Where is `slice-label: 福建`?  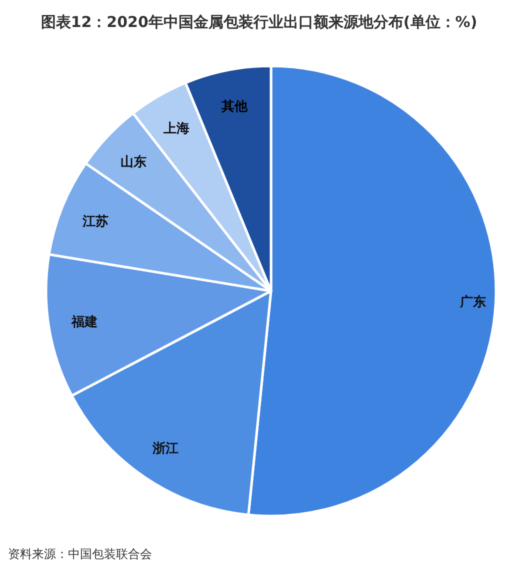
slice-label: 福建 is located at coordinates (84, 322).